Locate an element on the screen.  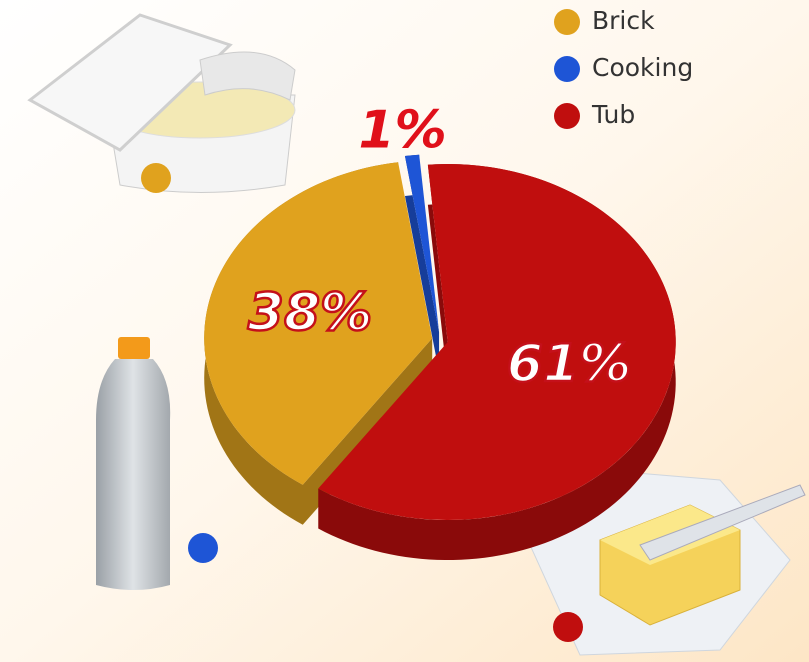
legend-label: Tub is located at coordinates (613, 114).